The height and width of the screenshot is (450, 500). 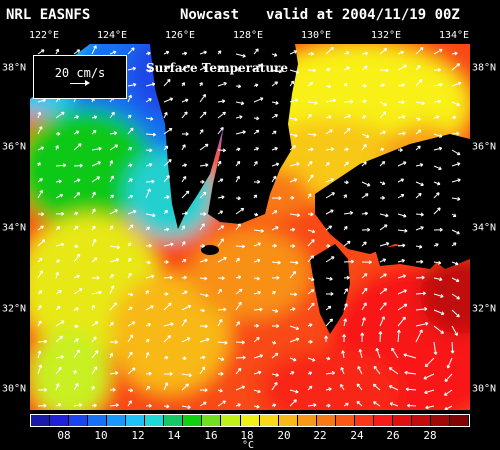 What do you see at coordinates (217, 68) in the screenshot?
I see `field-title: Surface Temperature` at bounding box center [217, 68].